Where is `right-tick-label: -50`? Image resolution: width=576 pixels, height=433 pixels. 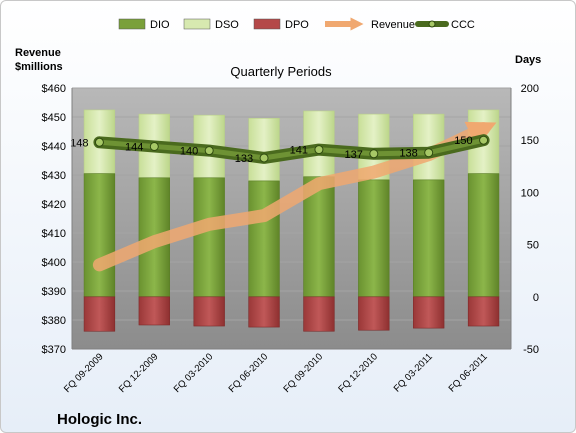
right-tick-label: -50 is located at coordinates (531, 350).